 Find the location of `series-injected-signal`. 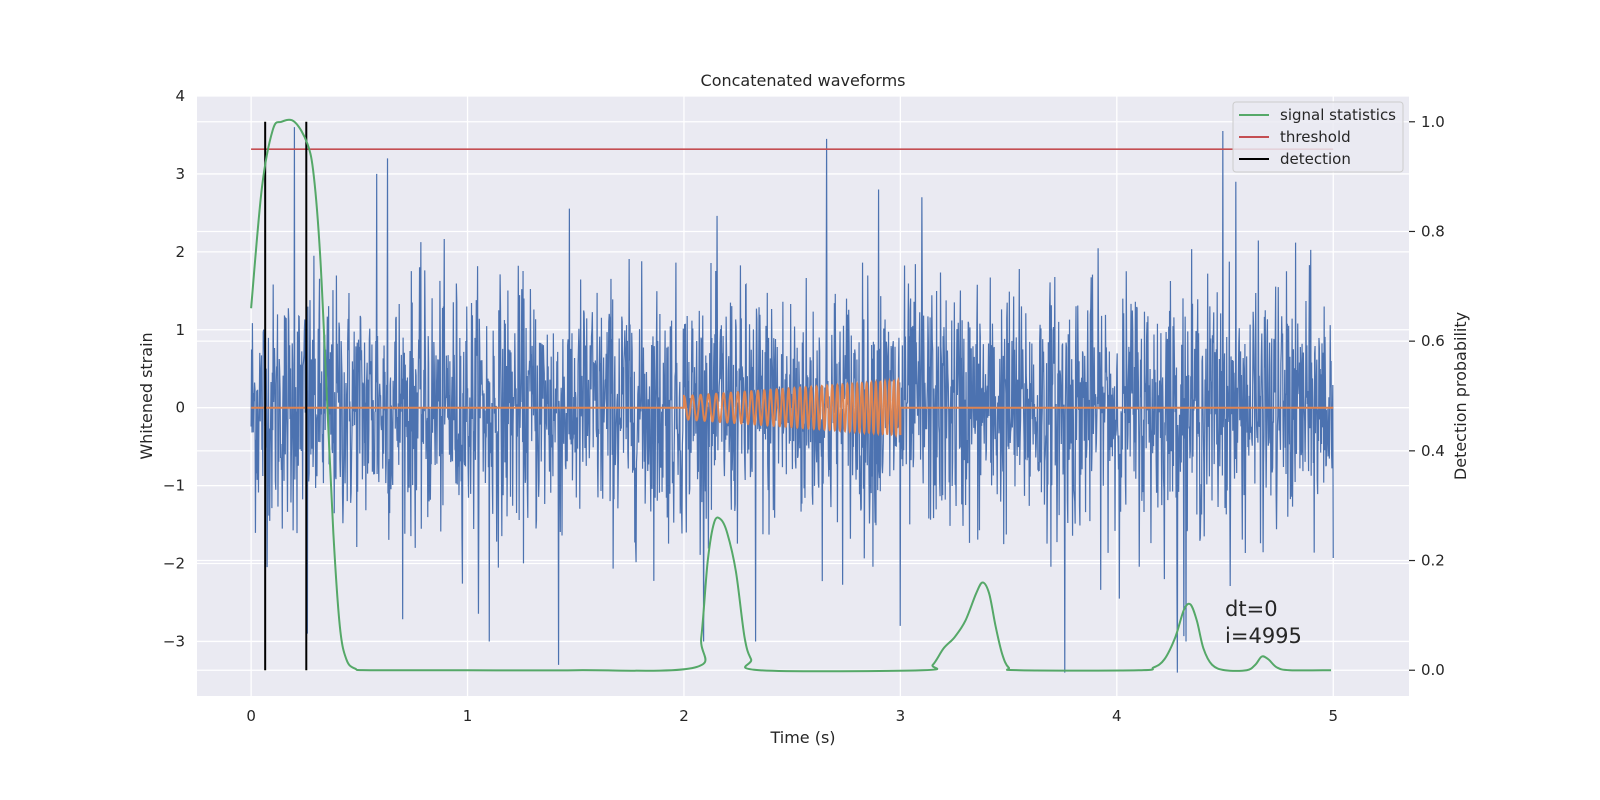

series-injected-signal is located at coordinates (792, 407).